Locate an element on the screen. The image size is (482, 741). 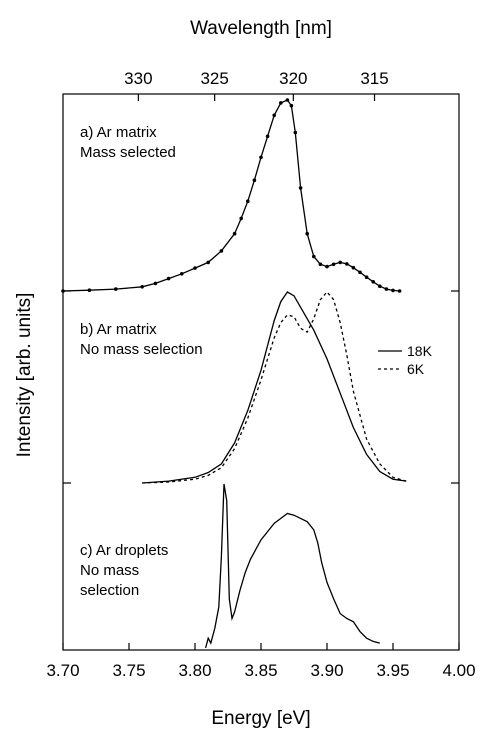
x2-tick-label-3: 315 is located at coordinates (374, 78).